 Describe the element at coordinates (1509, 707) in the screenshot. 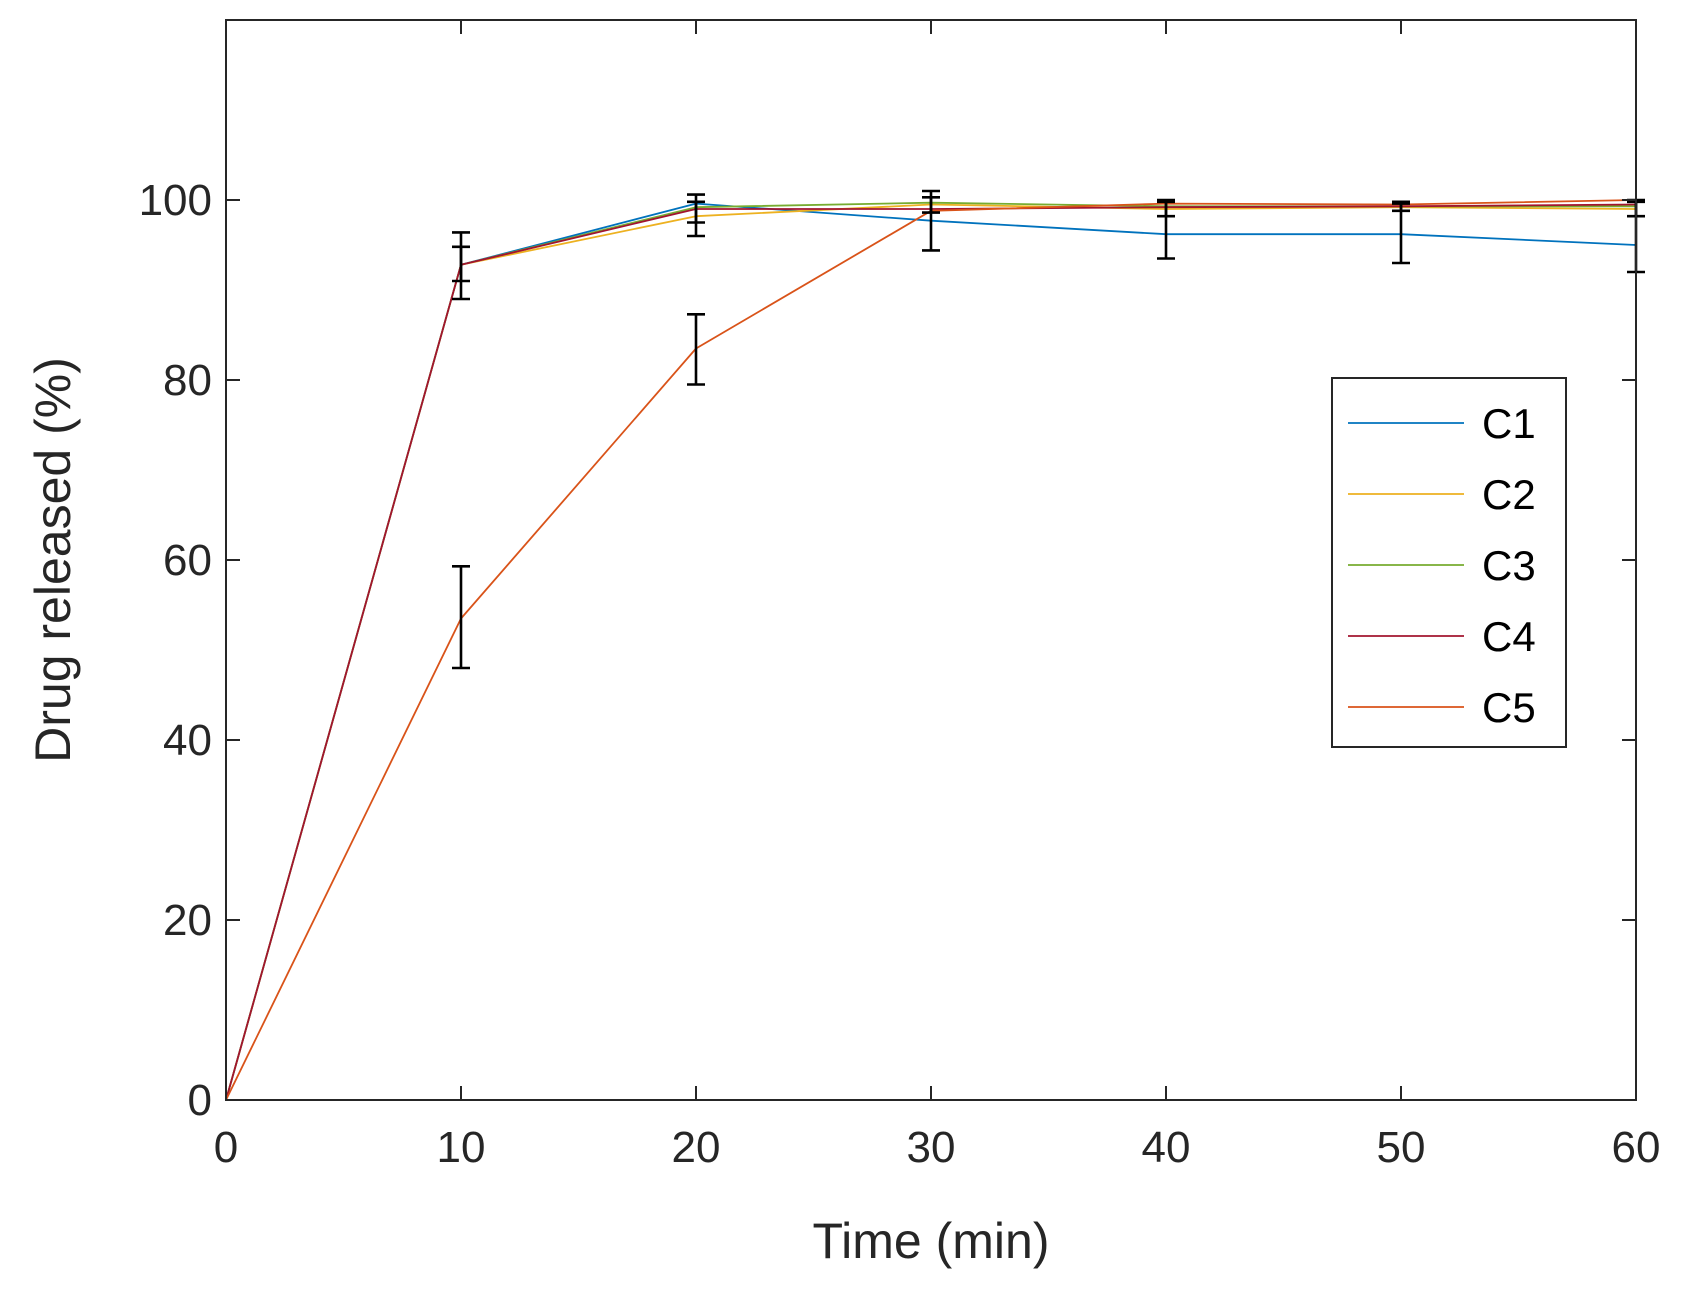

I see `legend-label-c5: C5` at that location.